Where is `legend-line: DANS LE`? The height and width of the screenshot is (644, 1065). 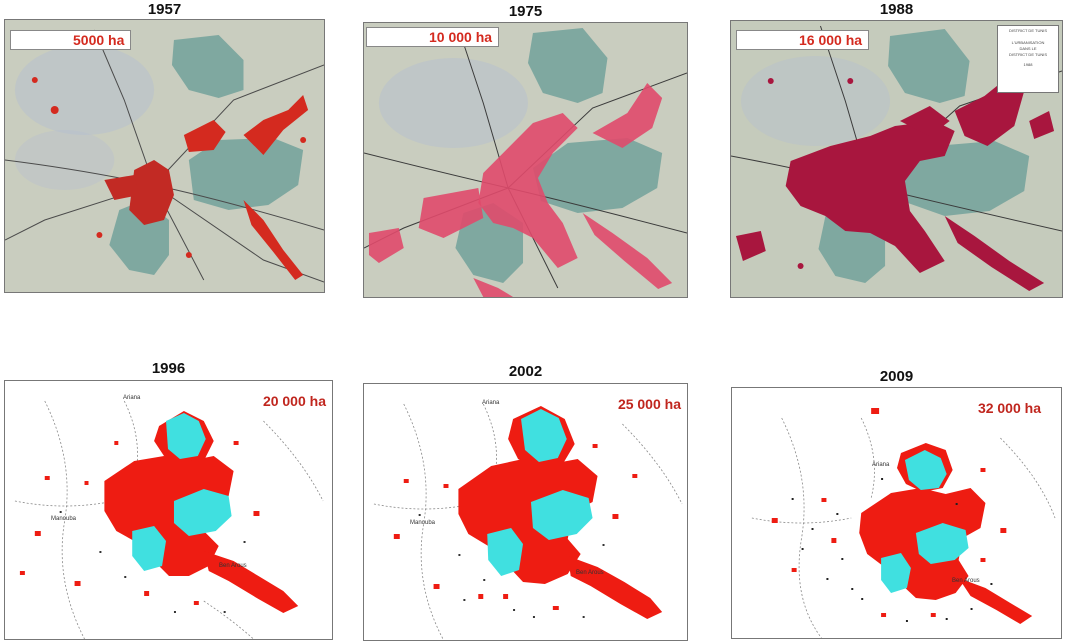 legend-line: DANS LE is located at coordinates (1028, 48).